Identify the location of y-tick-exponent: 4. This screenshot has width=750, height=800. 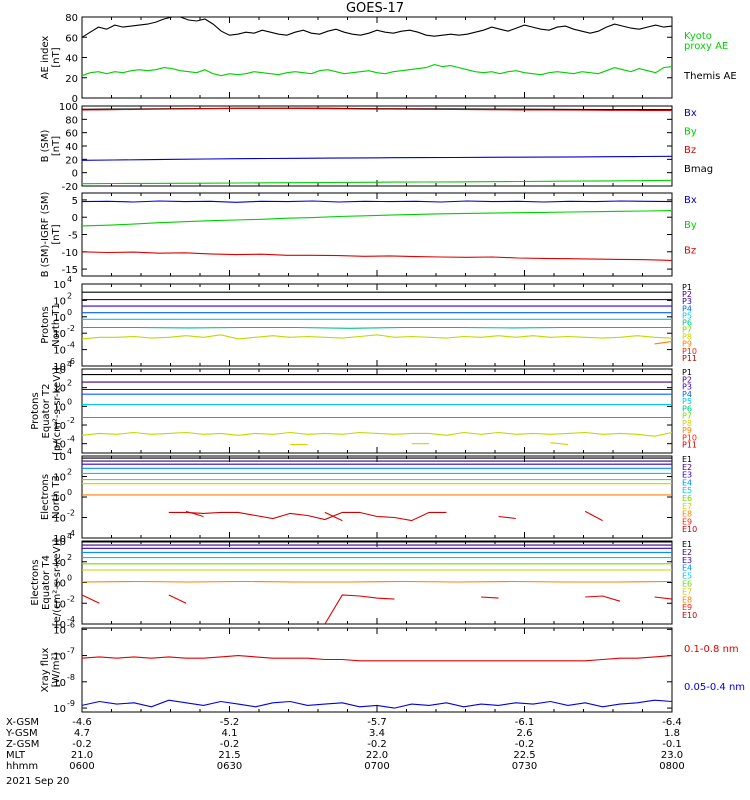
(69, 536).